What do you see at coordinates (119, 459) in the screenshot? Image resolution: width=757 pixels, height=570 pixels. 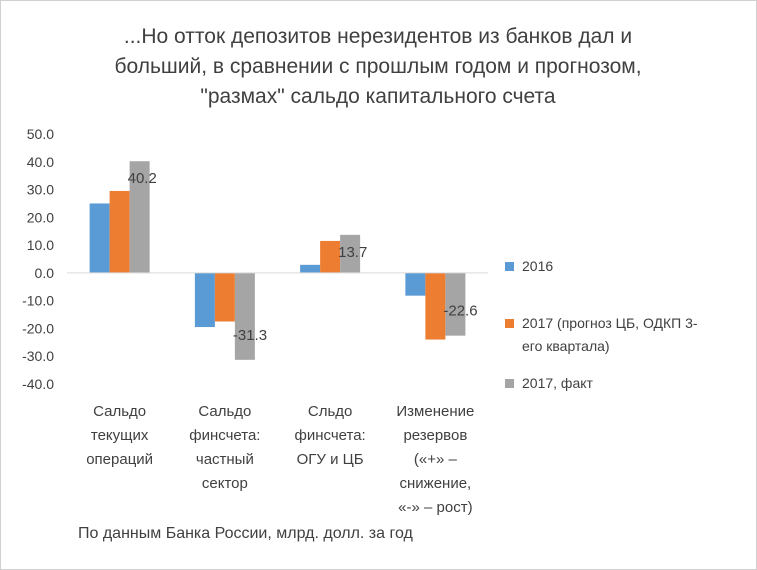 I see `category-label: операций` at bounding box center [119, 459].